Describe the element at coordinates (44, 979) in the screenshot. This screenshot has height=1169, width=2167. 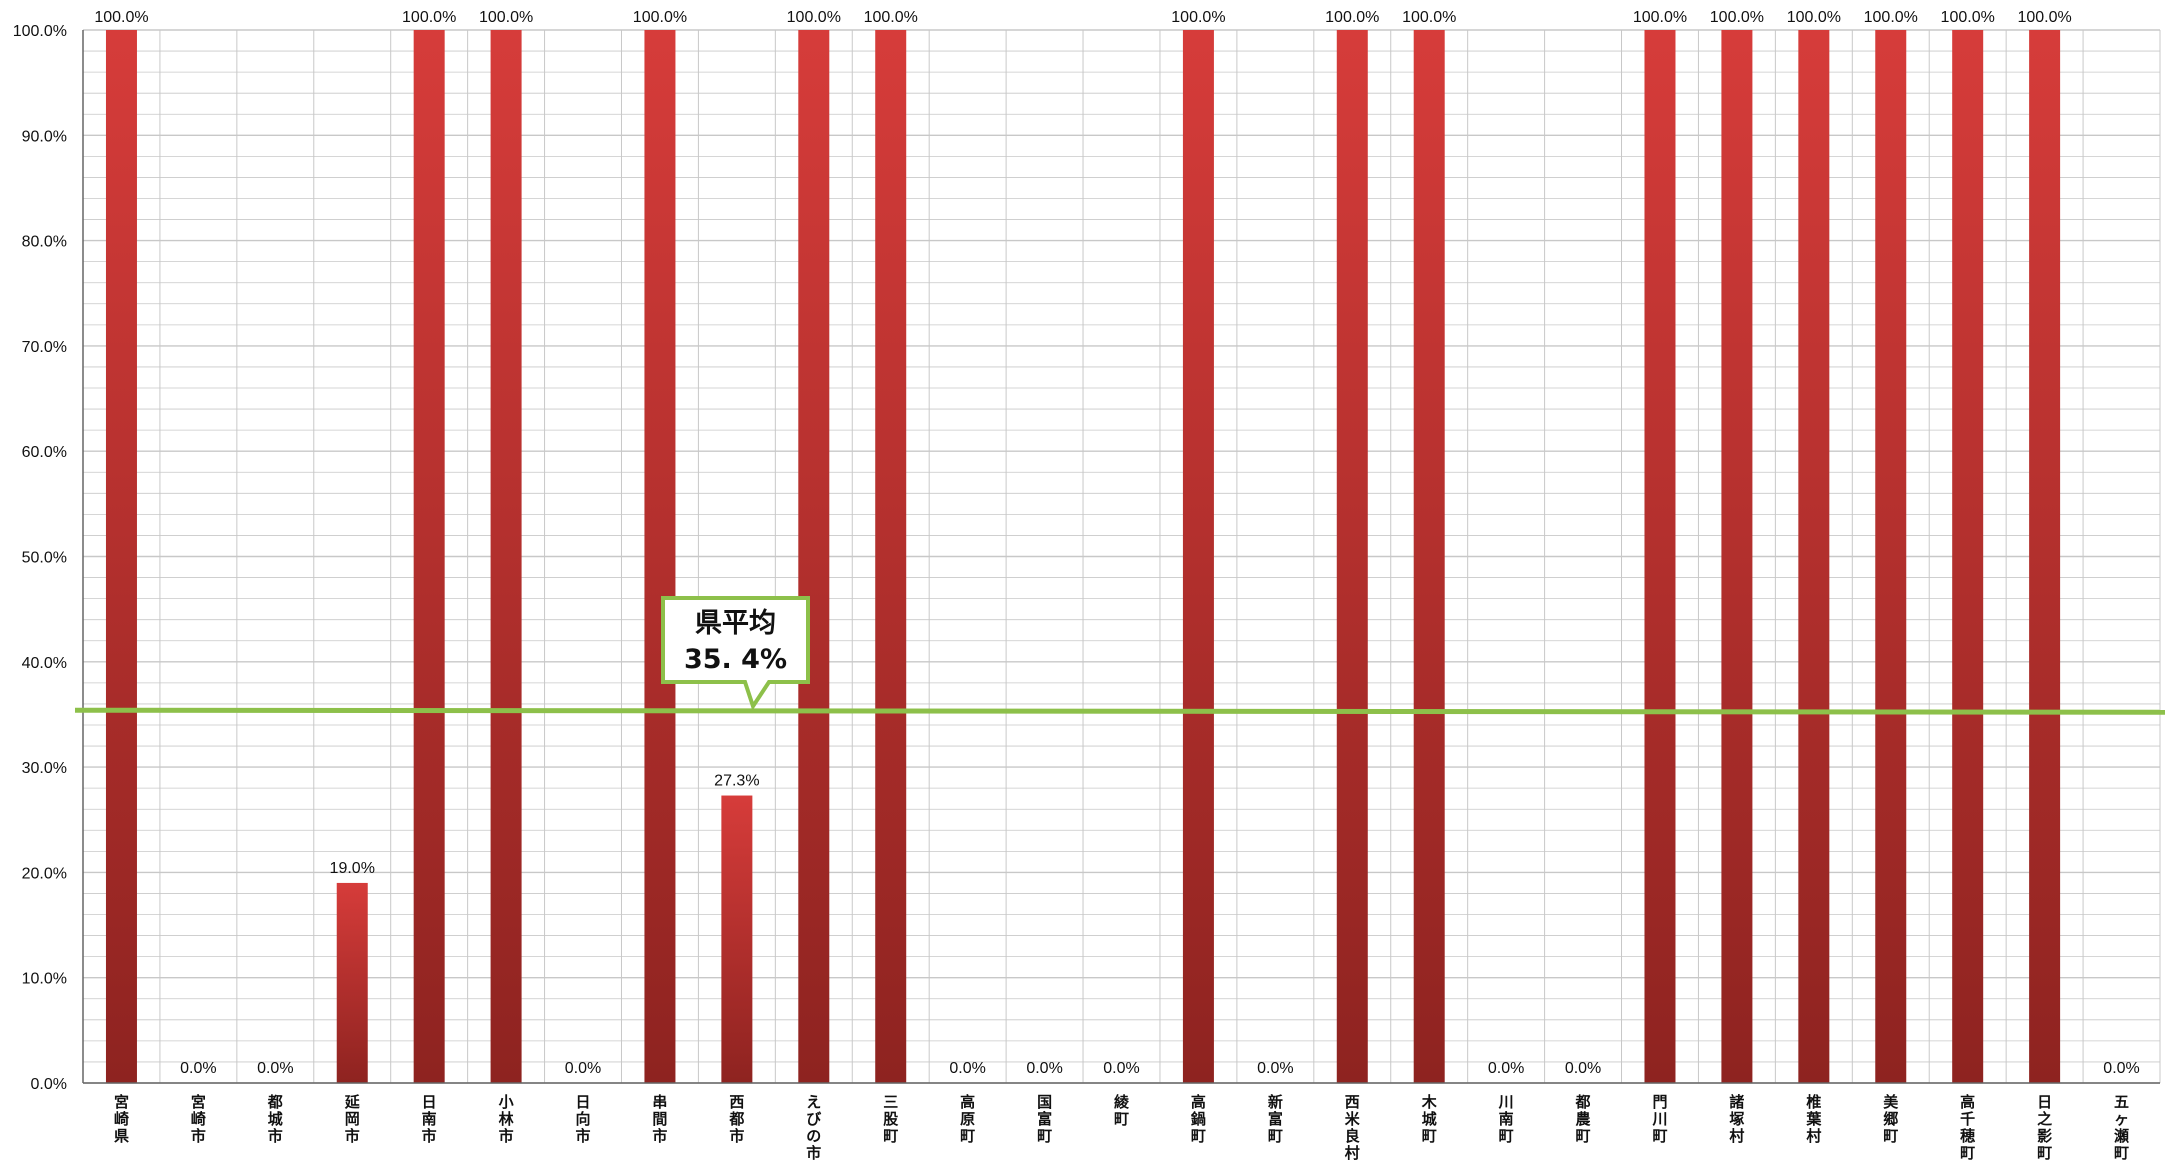
I see `y-tick-label: 10.0%` at that location.